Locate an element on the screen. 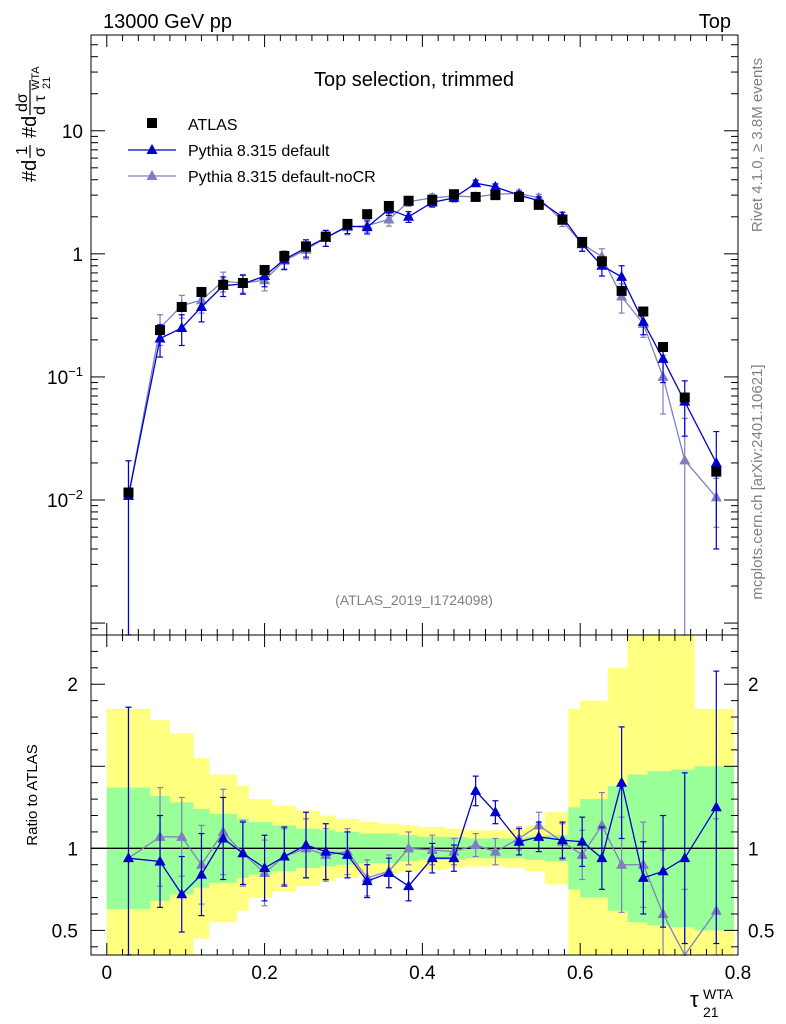 This screenshot has width=786, height=1024. ylabel-part-a: #d is located at coordinates (30, 171).